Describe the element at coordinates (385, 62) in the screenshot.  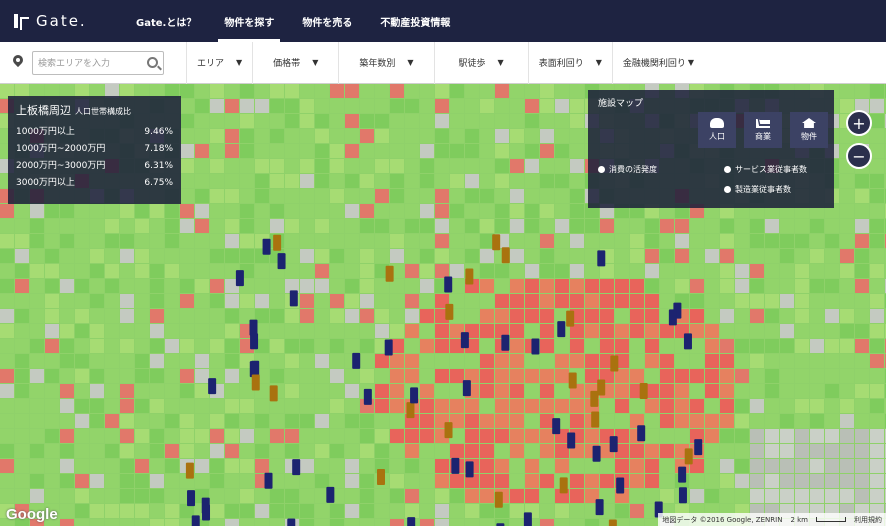
I see `dropdown-building-age: 築年数別 ▼` at that location.